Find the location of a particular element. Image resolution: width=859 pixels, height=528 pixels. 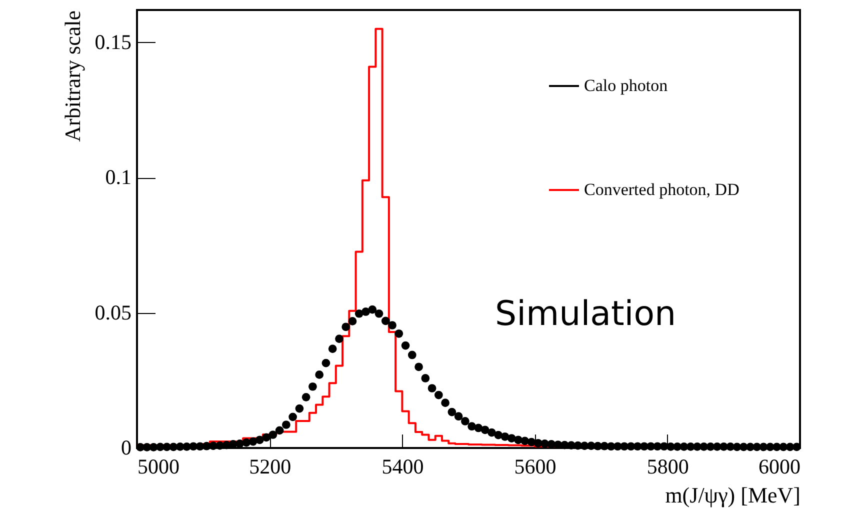

x-tick-label: 5000 is located at coordinates (159, 466).